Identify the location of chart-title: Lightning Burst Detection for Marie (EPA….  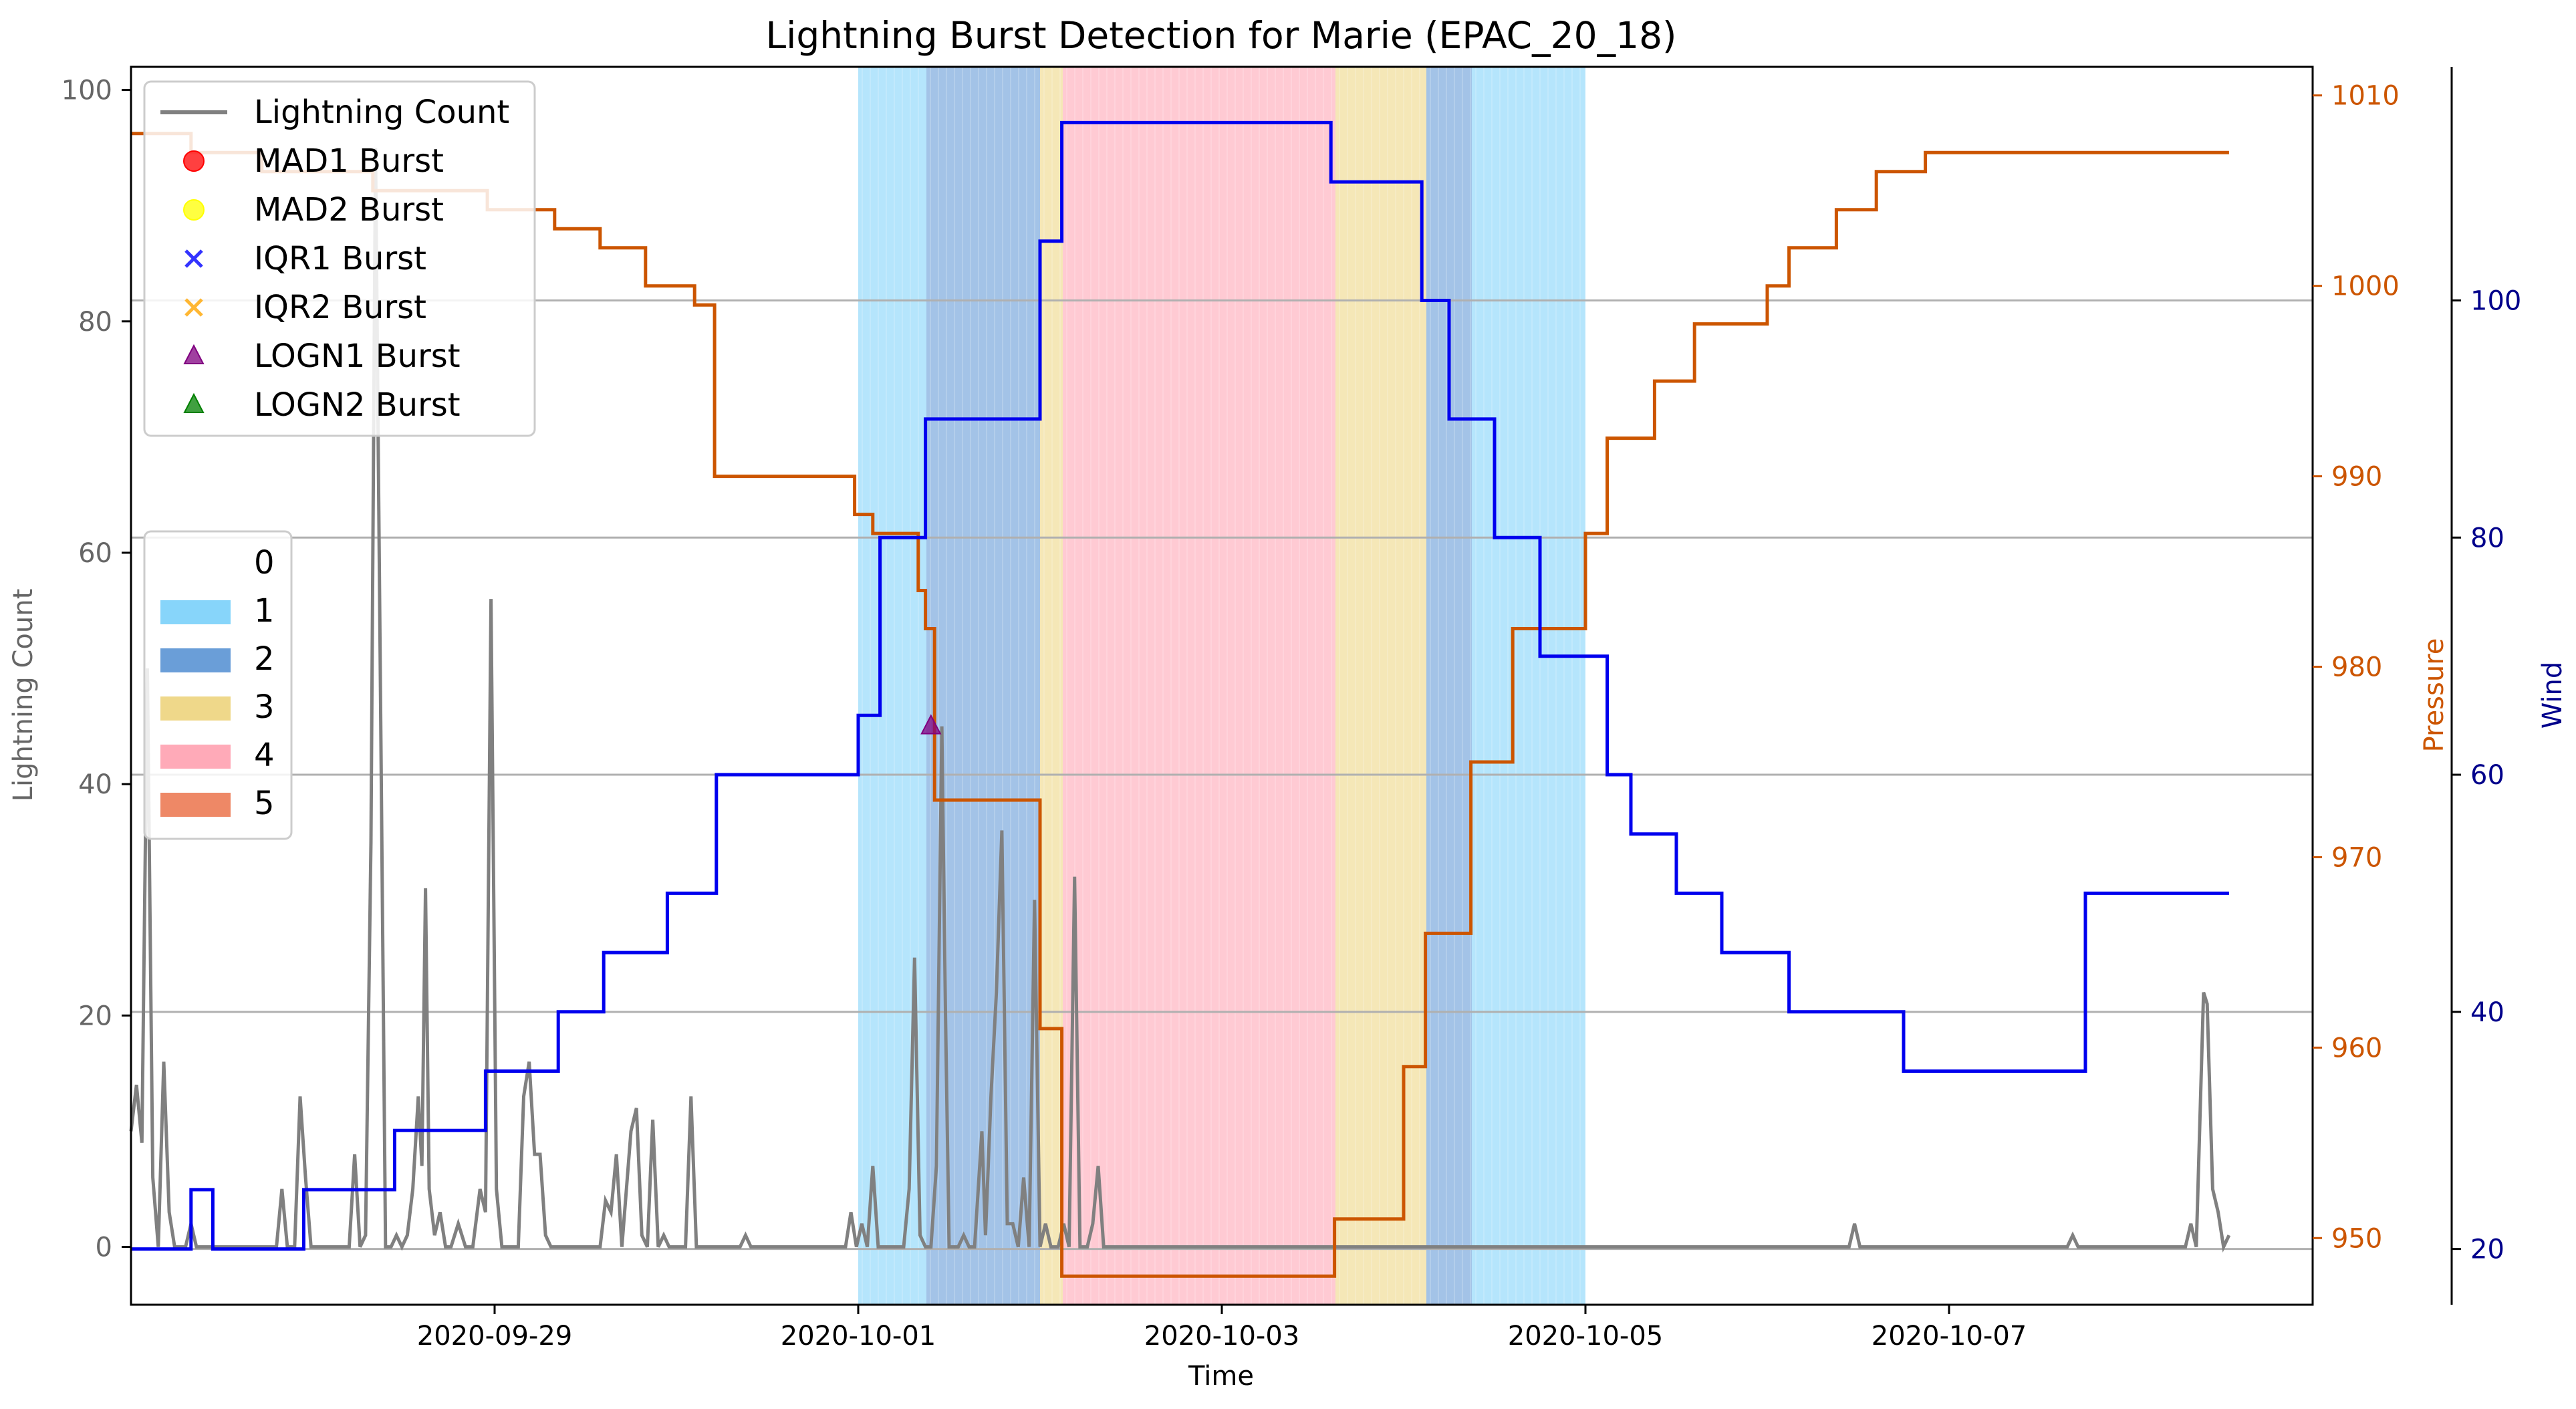
(1220, 35).